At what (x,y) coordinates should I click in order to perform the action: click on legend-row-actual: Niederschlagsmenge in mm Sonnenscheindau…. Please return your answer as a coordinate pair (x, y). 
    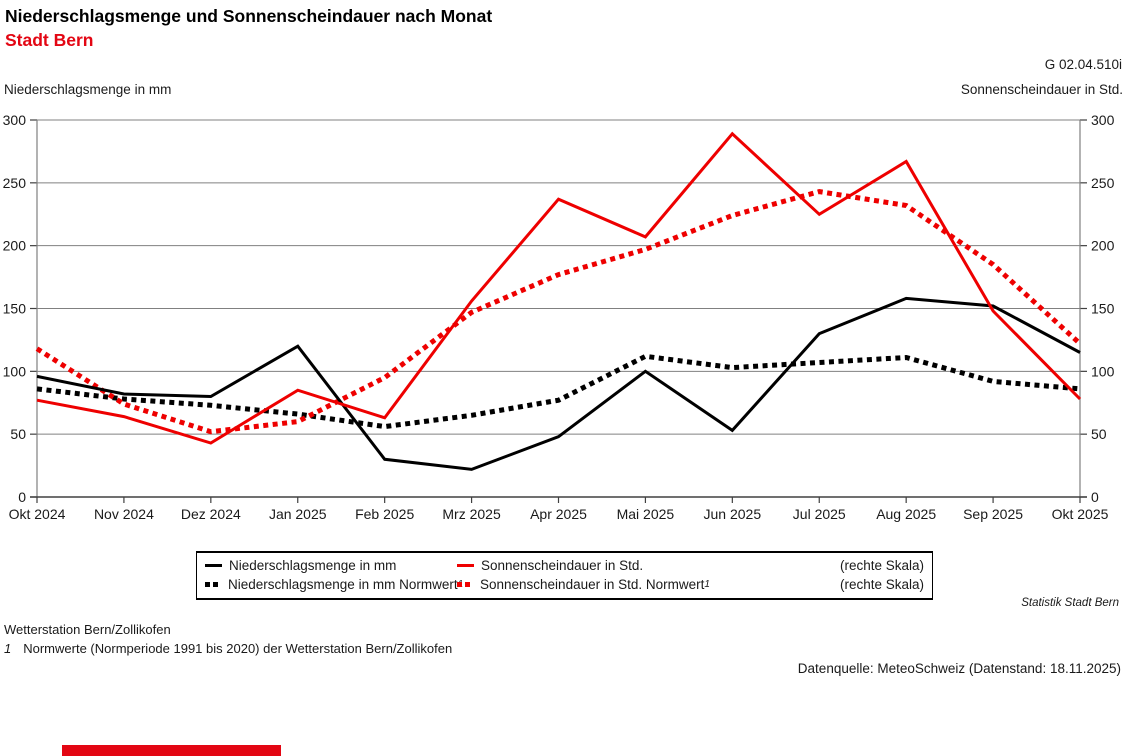
    Looking at the image, I should click on (564, 565).